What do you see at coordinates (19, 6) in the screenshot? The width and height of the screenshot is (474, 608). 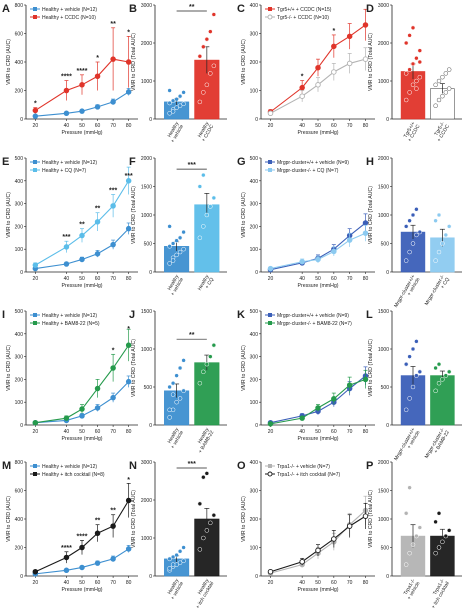 I see `y-tick-label: 800` at bounding box center [19, 6].